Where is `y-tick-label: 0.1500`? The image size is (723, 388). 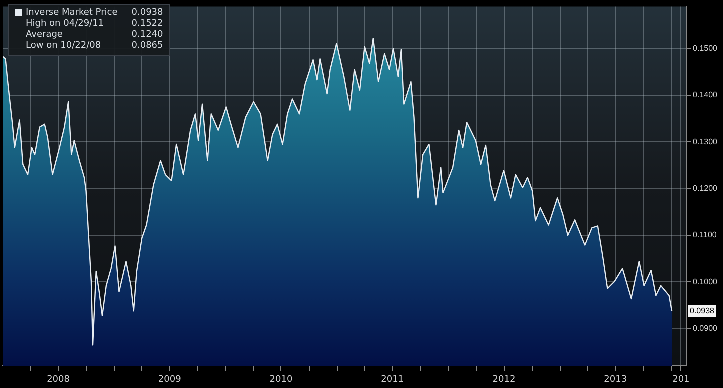 y-tick-label: 0.1500 is located at coordinates (705, 49).